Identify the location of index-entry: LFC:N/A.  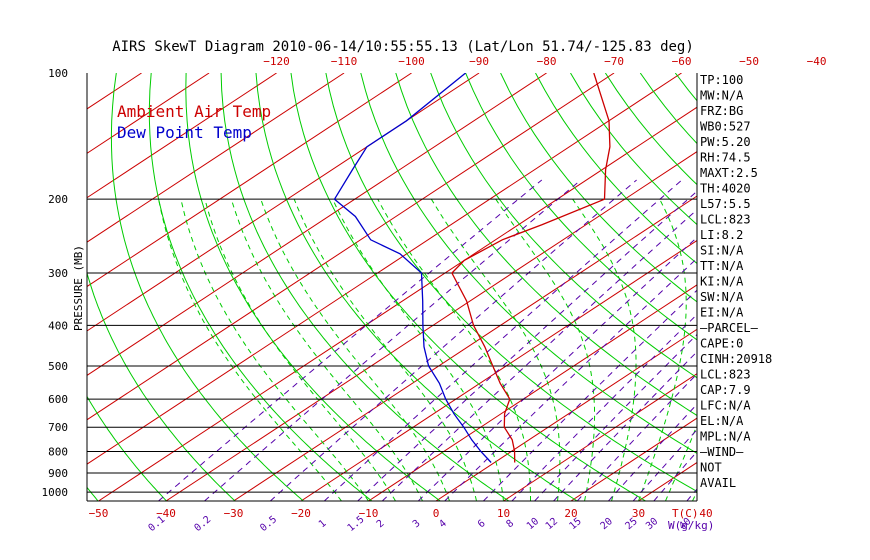
(725, 406).